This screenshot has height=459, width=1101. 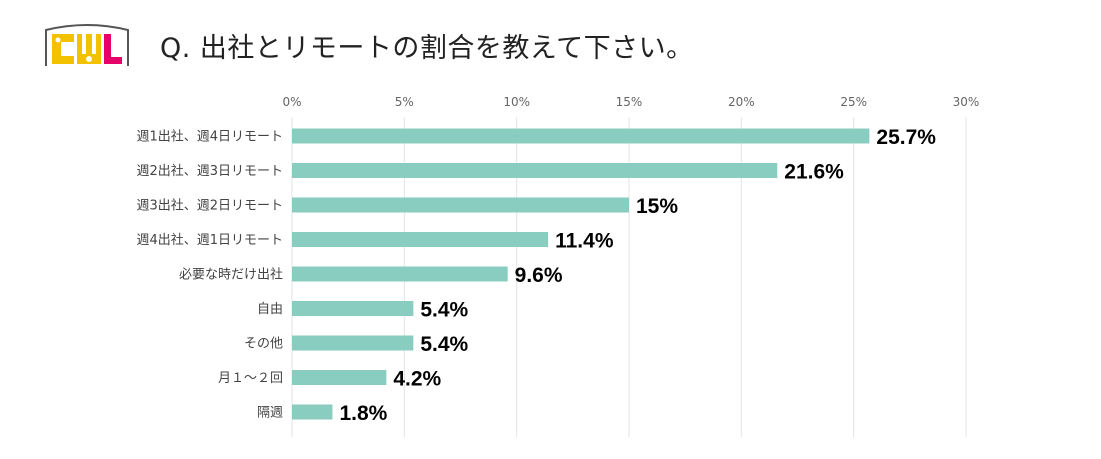 What do you see at coordinates (853, 102) in the screenshot?
I see `x-tick-label: 25%` at bounding box center [853, 102].